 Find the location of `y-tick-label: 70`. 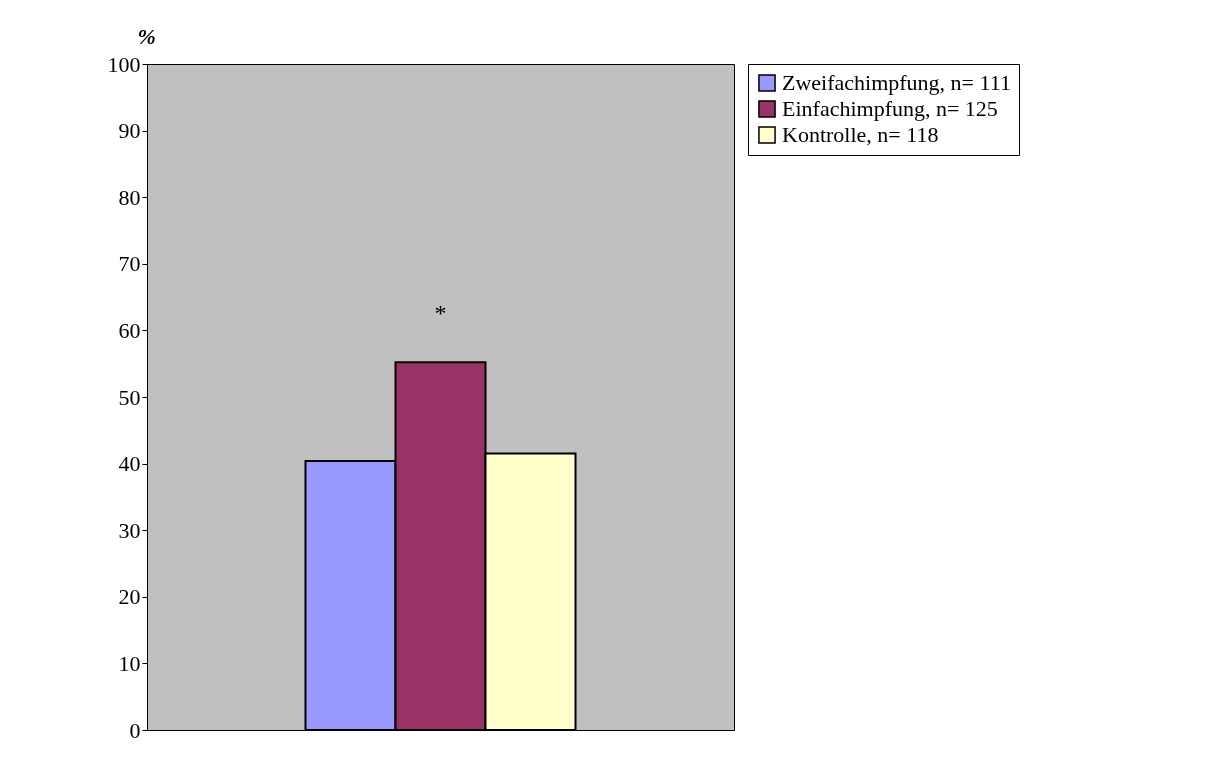

y-tick-label: 70 is located at coordinates (129, 264).